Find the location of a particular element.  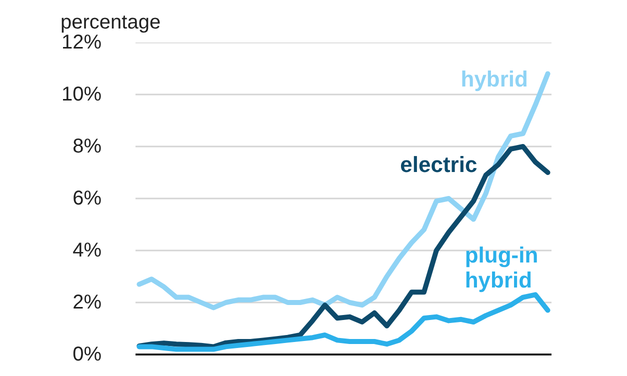

y-tick-label: 0% is located at coordinates (87, 355).